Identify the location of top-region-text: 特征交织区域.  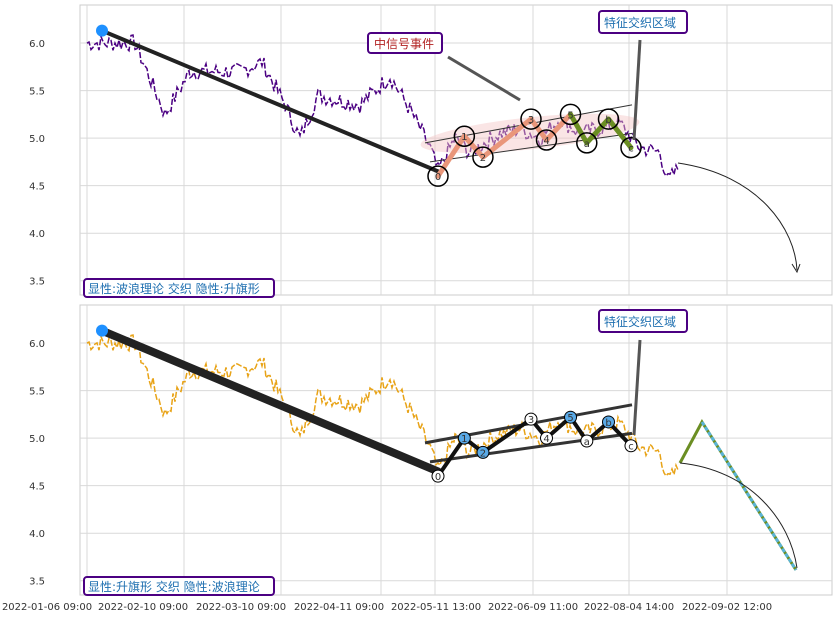
(640, 22).